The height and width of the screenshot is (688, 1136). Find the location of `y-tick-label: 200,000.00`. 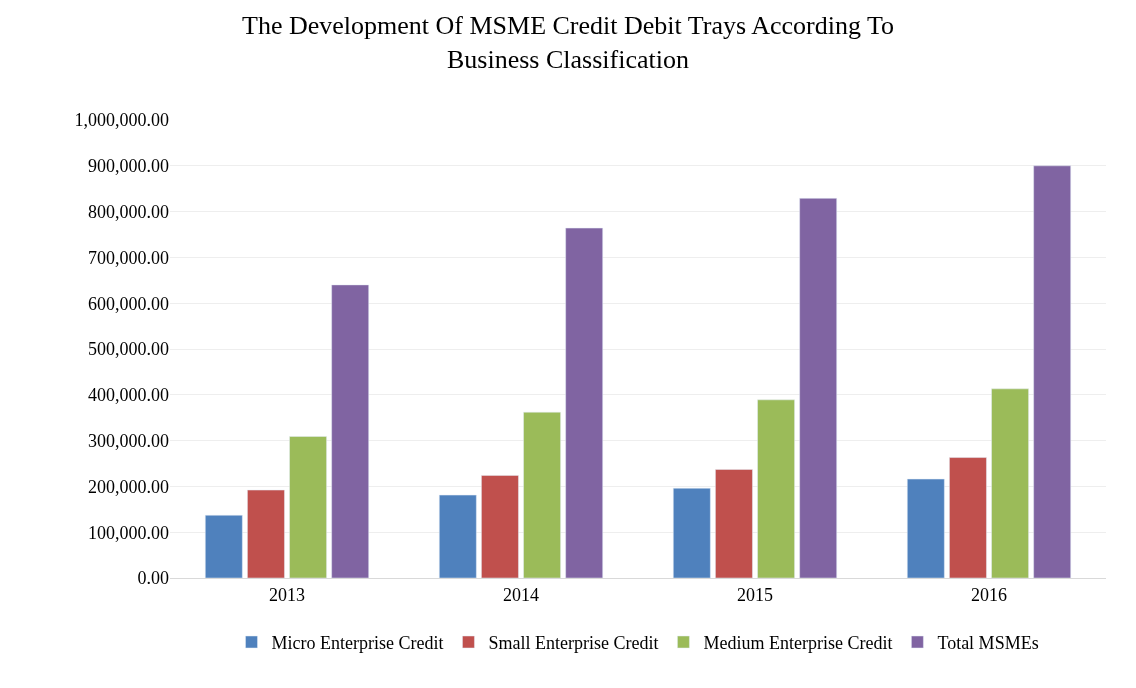

y-tick-label: 200,000.00 is located at coordinates (128, 486).